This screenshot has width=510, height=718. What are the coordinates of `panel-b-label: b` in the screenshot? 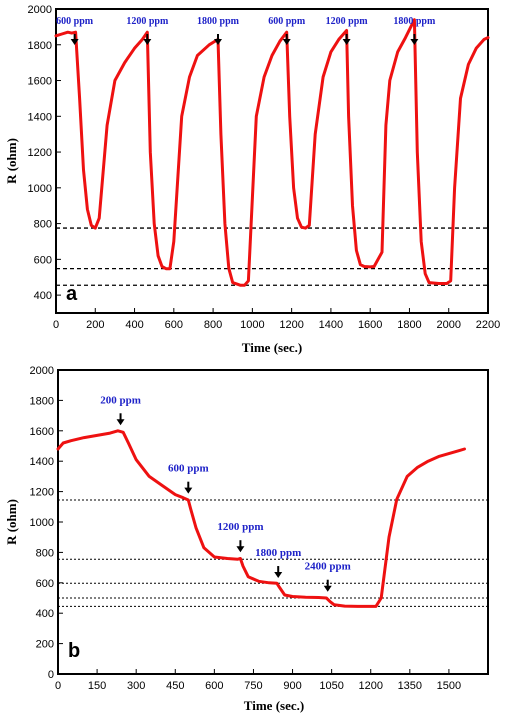 It's located at (74, 651).